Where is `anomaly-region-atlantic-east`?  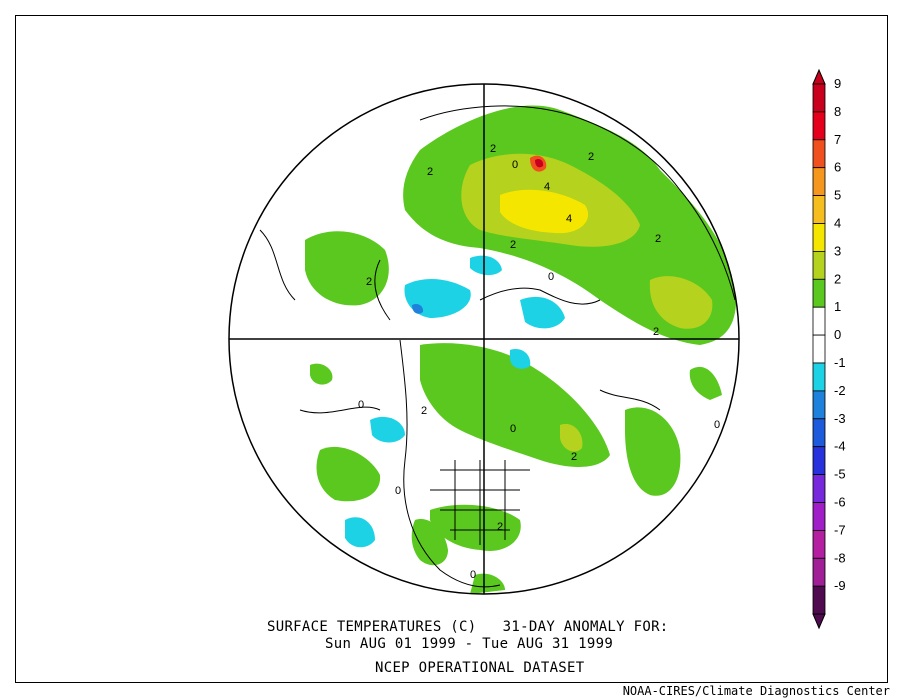
anomaly-region-atlantic-east is located at coordinates (705, 383).